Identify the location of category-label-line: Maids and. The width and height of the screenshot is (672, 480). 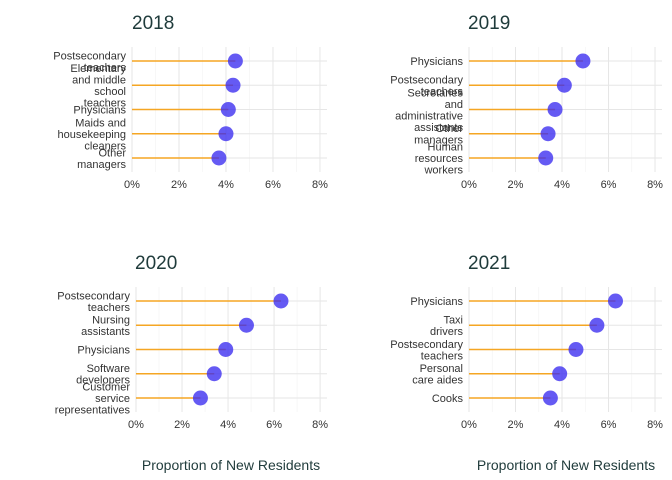
(100, 123).